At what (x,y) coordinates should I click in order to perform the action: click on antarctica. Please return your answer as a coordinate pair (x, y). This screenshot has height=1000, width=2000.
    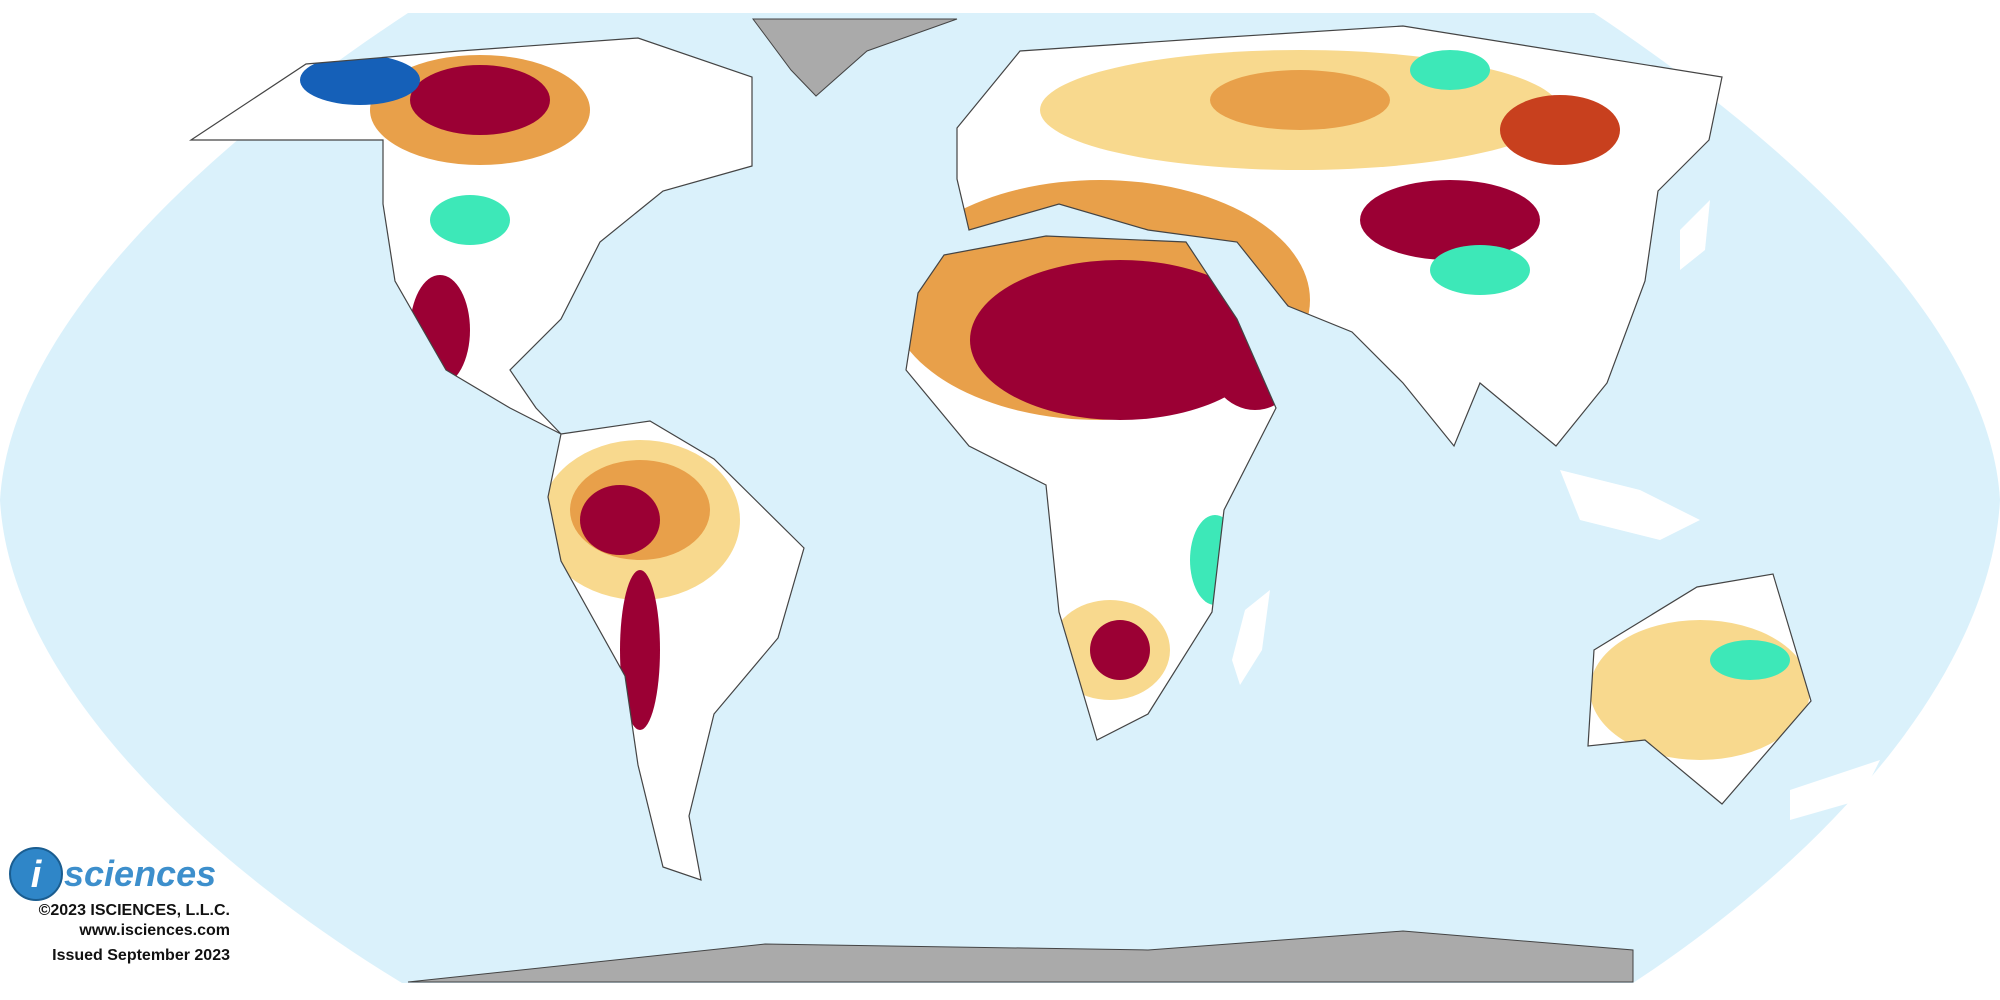
    Looking at the image, I should click on (1020, 956).